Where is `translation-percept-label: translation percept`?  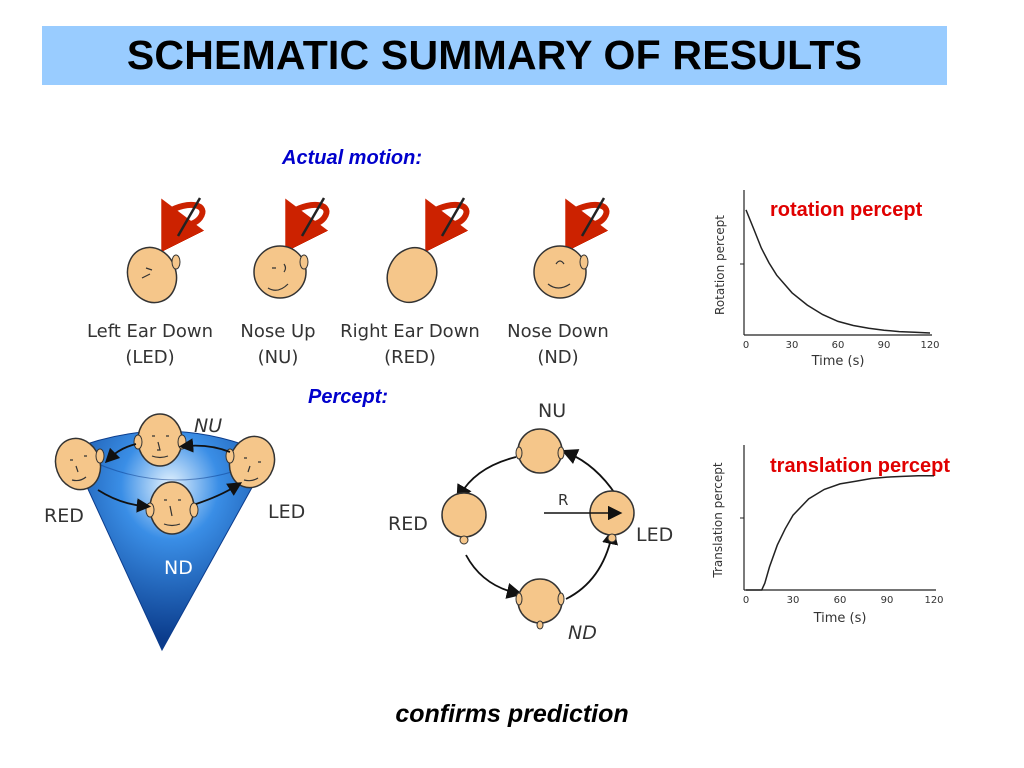 translation-percept-label: translation percept is located at coordinates (860, 466).